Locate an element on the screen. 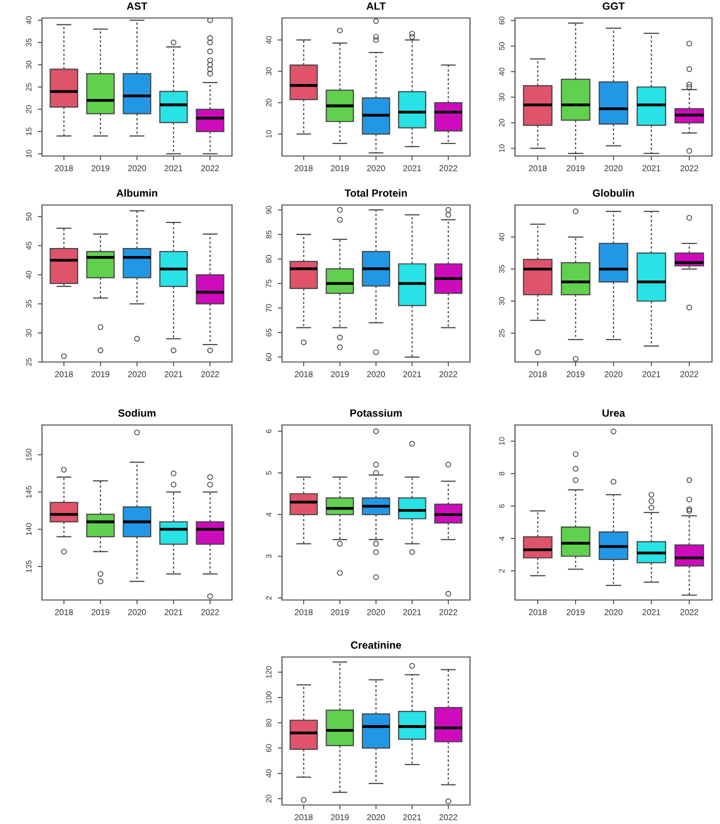 This screenshot has width=720, height=824. chart-title: Potassium is located at coordinates (376, 413).